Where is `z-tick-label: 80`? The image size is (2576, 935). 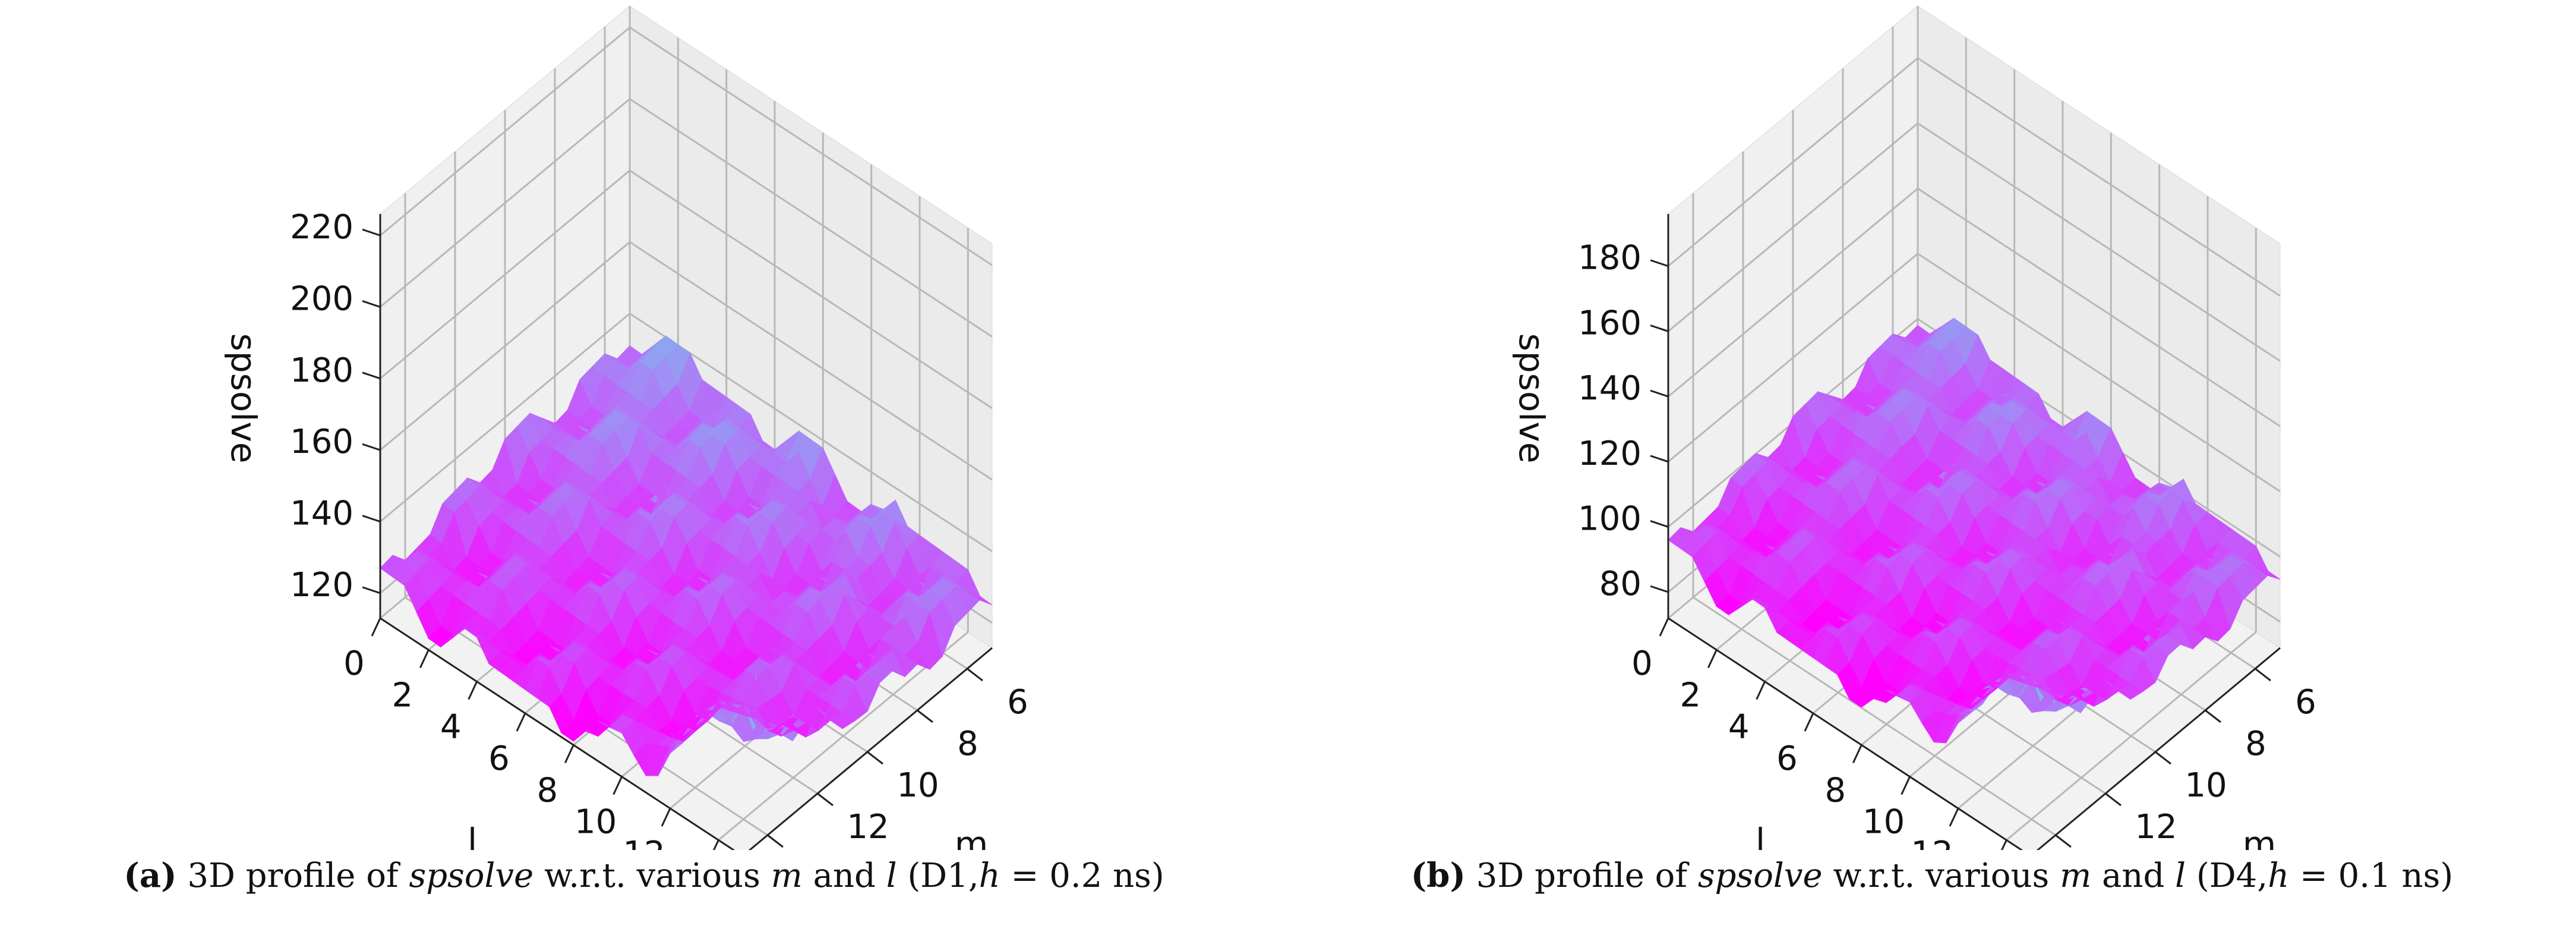 z-tick-label: 80 is located at coordinates (1620, 584).